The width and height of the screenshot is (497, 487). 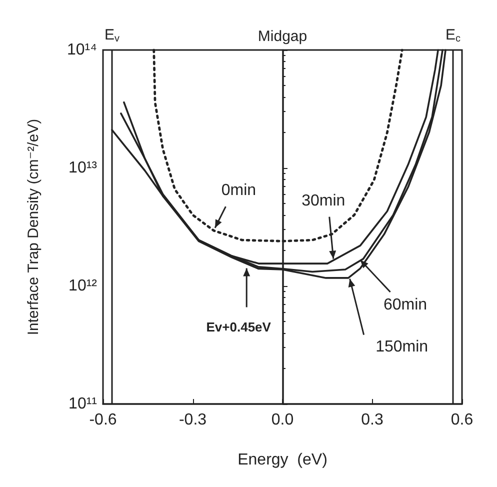 I want to click on annotation: 60min, so click(x=405, y=305).